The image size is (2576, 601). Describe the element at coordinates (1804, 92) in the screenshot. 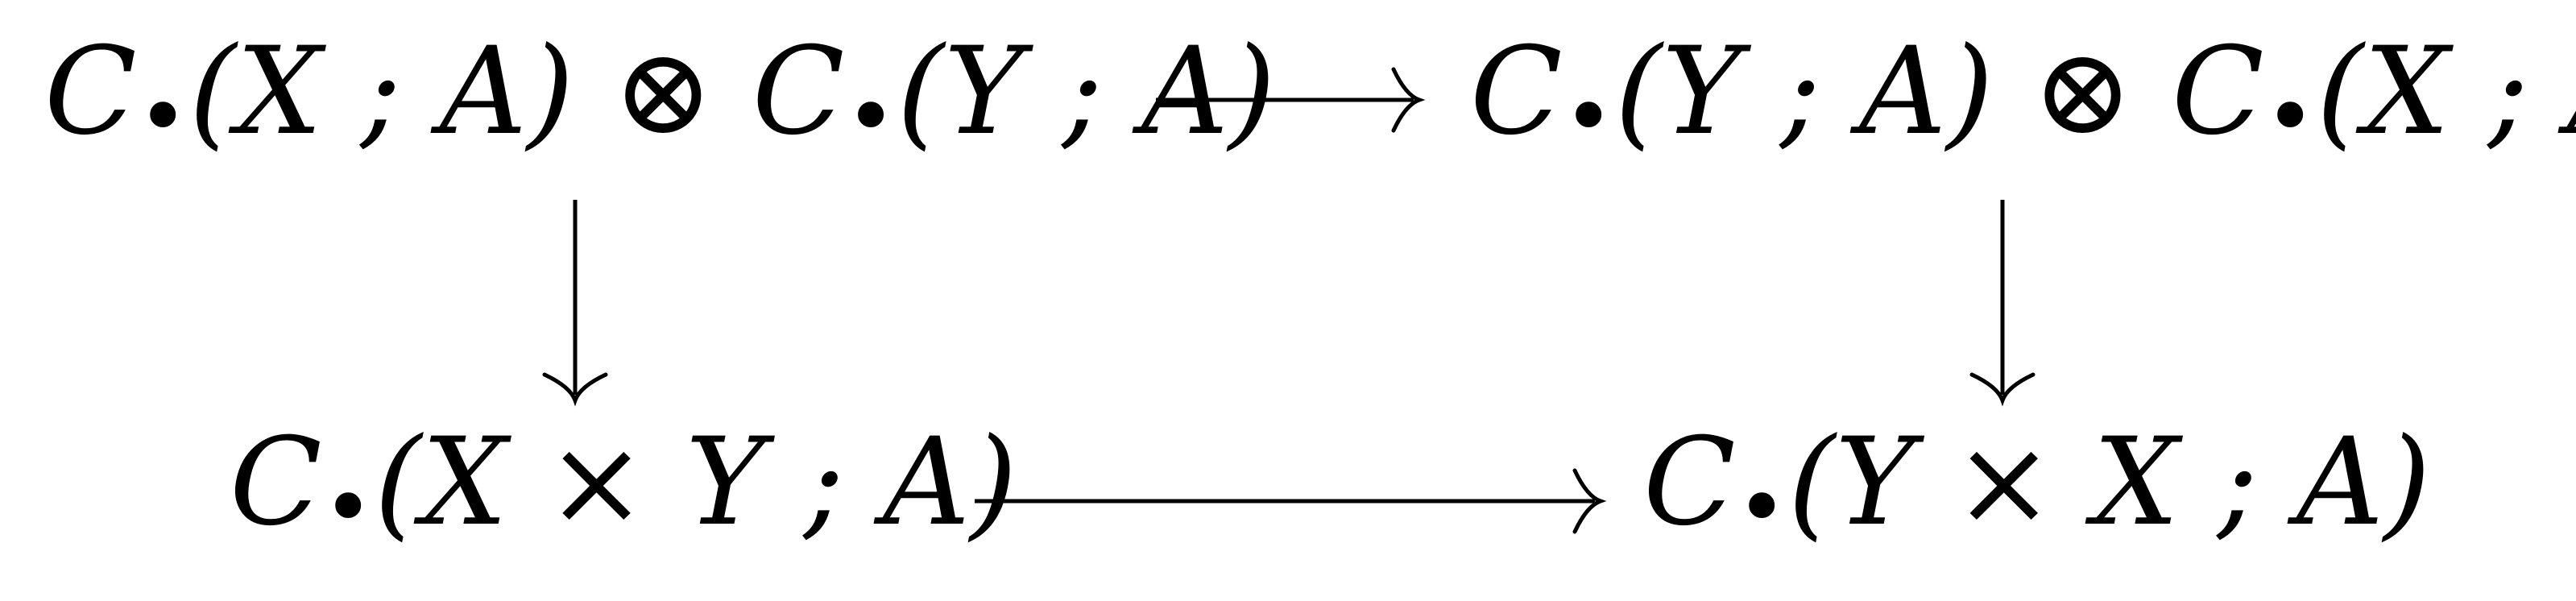

I see `node-top-right-arg1: (Y ; A)` at that location.